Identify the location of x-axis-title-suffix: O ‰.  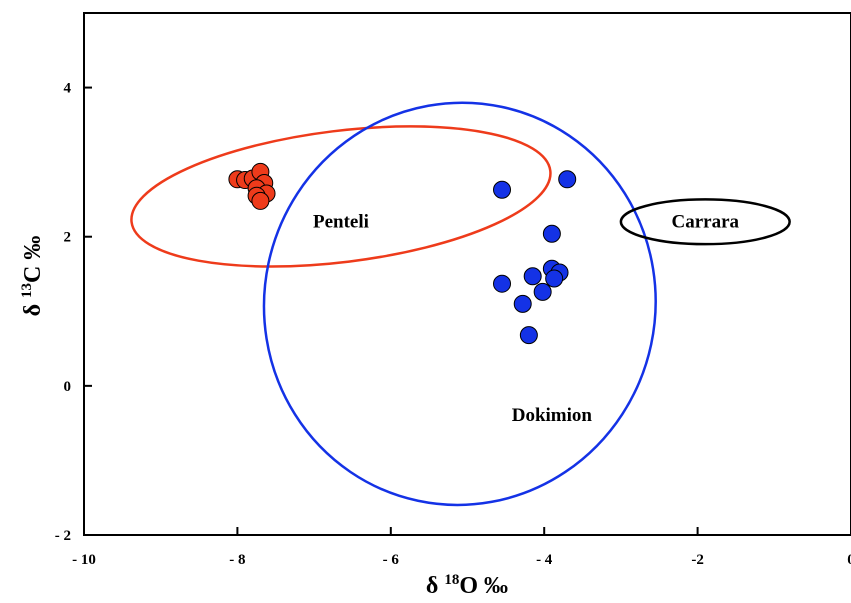
(483, 586).